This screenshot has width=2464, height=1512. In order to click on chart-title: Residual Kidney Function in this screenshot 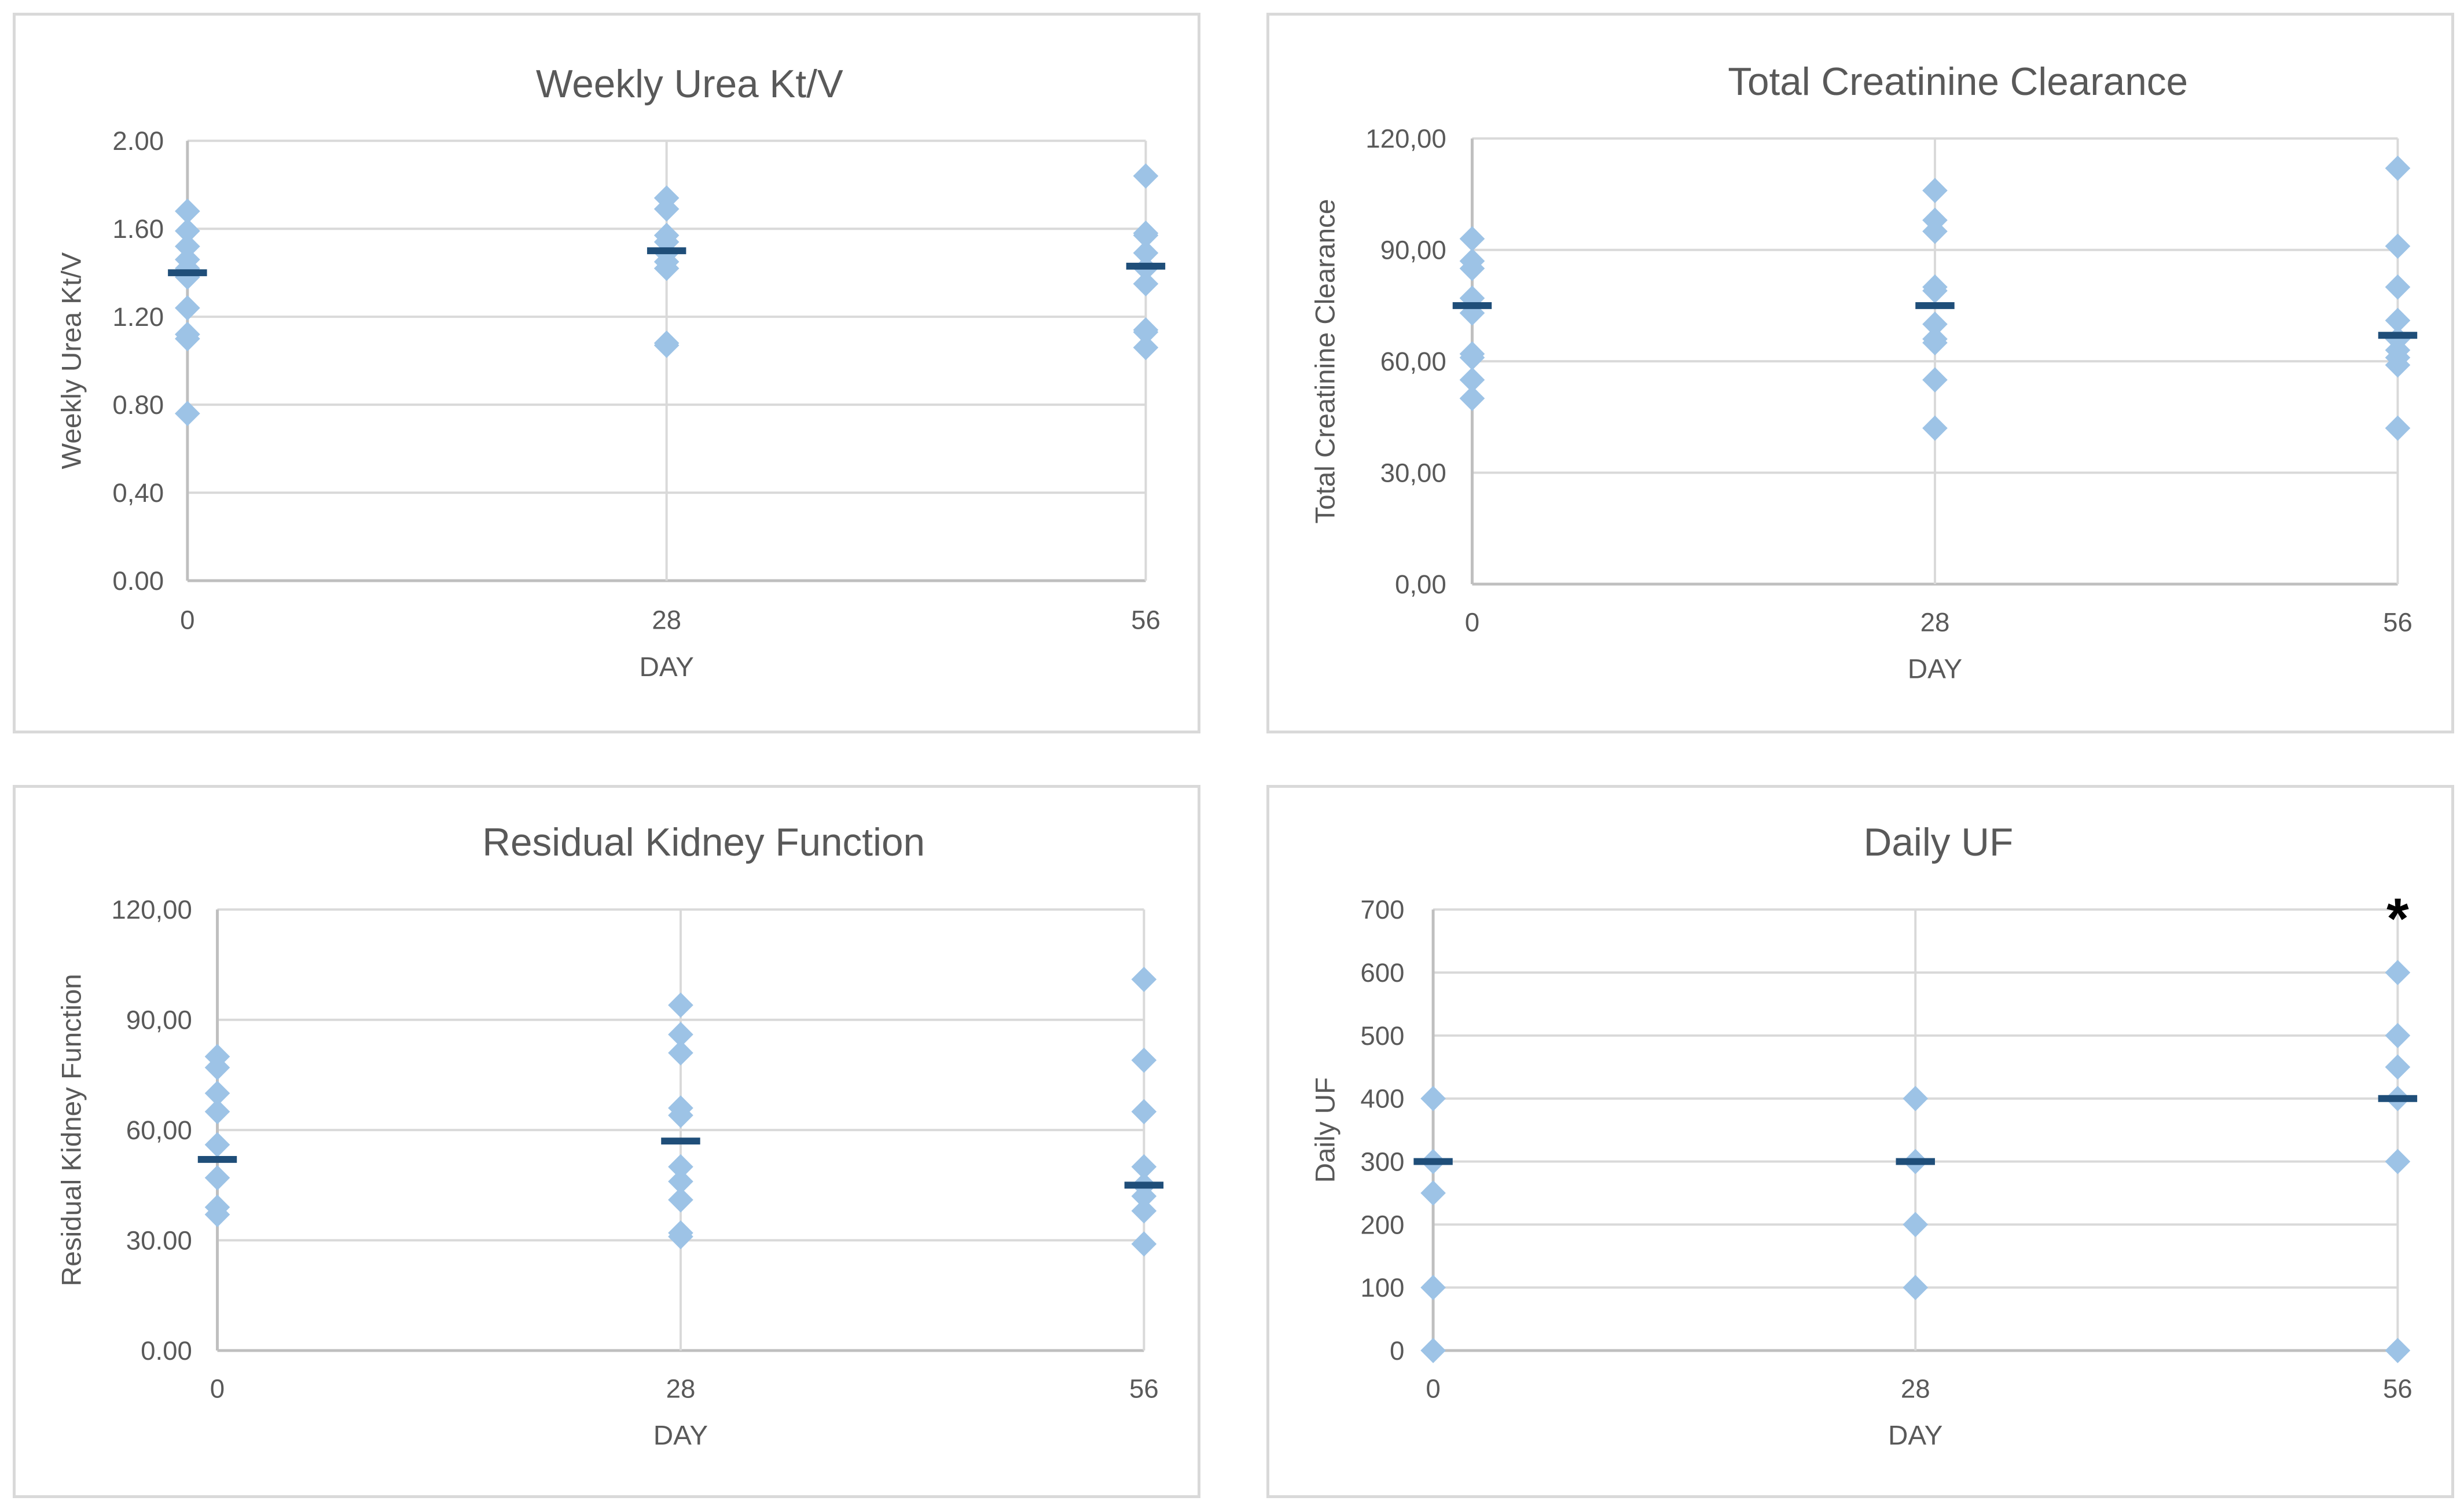, I will do `click(703, 842)`.